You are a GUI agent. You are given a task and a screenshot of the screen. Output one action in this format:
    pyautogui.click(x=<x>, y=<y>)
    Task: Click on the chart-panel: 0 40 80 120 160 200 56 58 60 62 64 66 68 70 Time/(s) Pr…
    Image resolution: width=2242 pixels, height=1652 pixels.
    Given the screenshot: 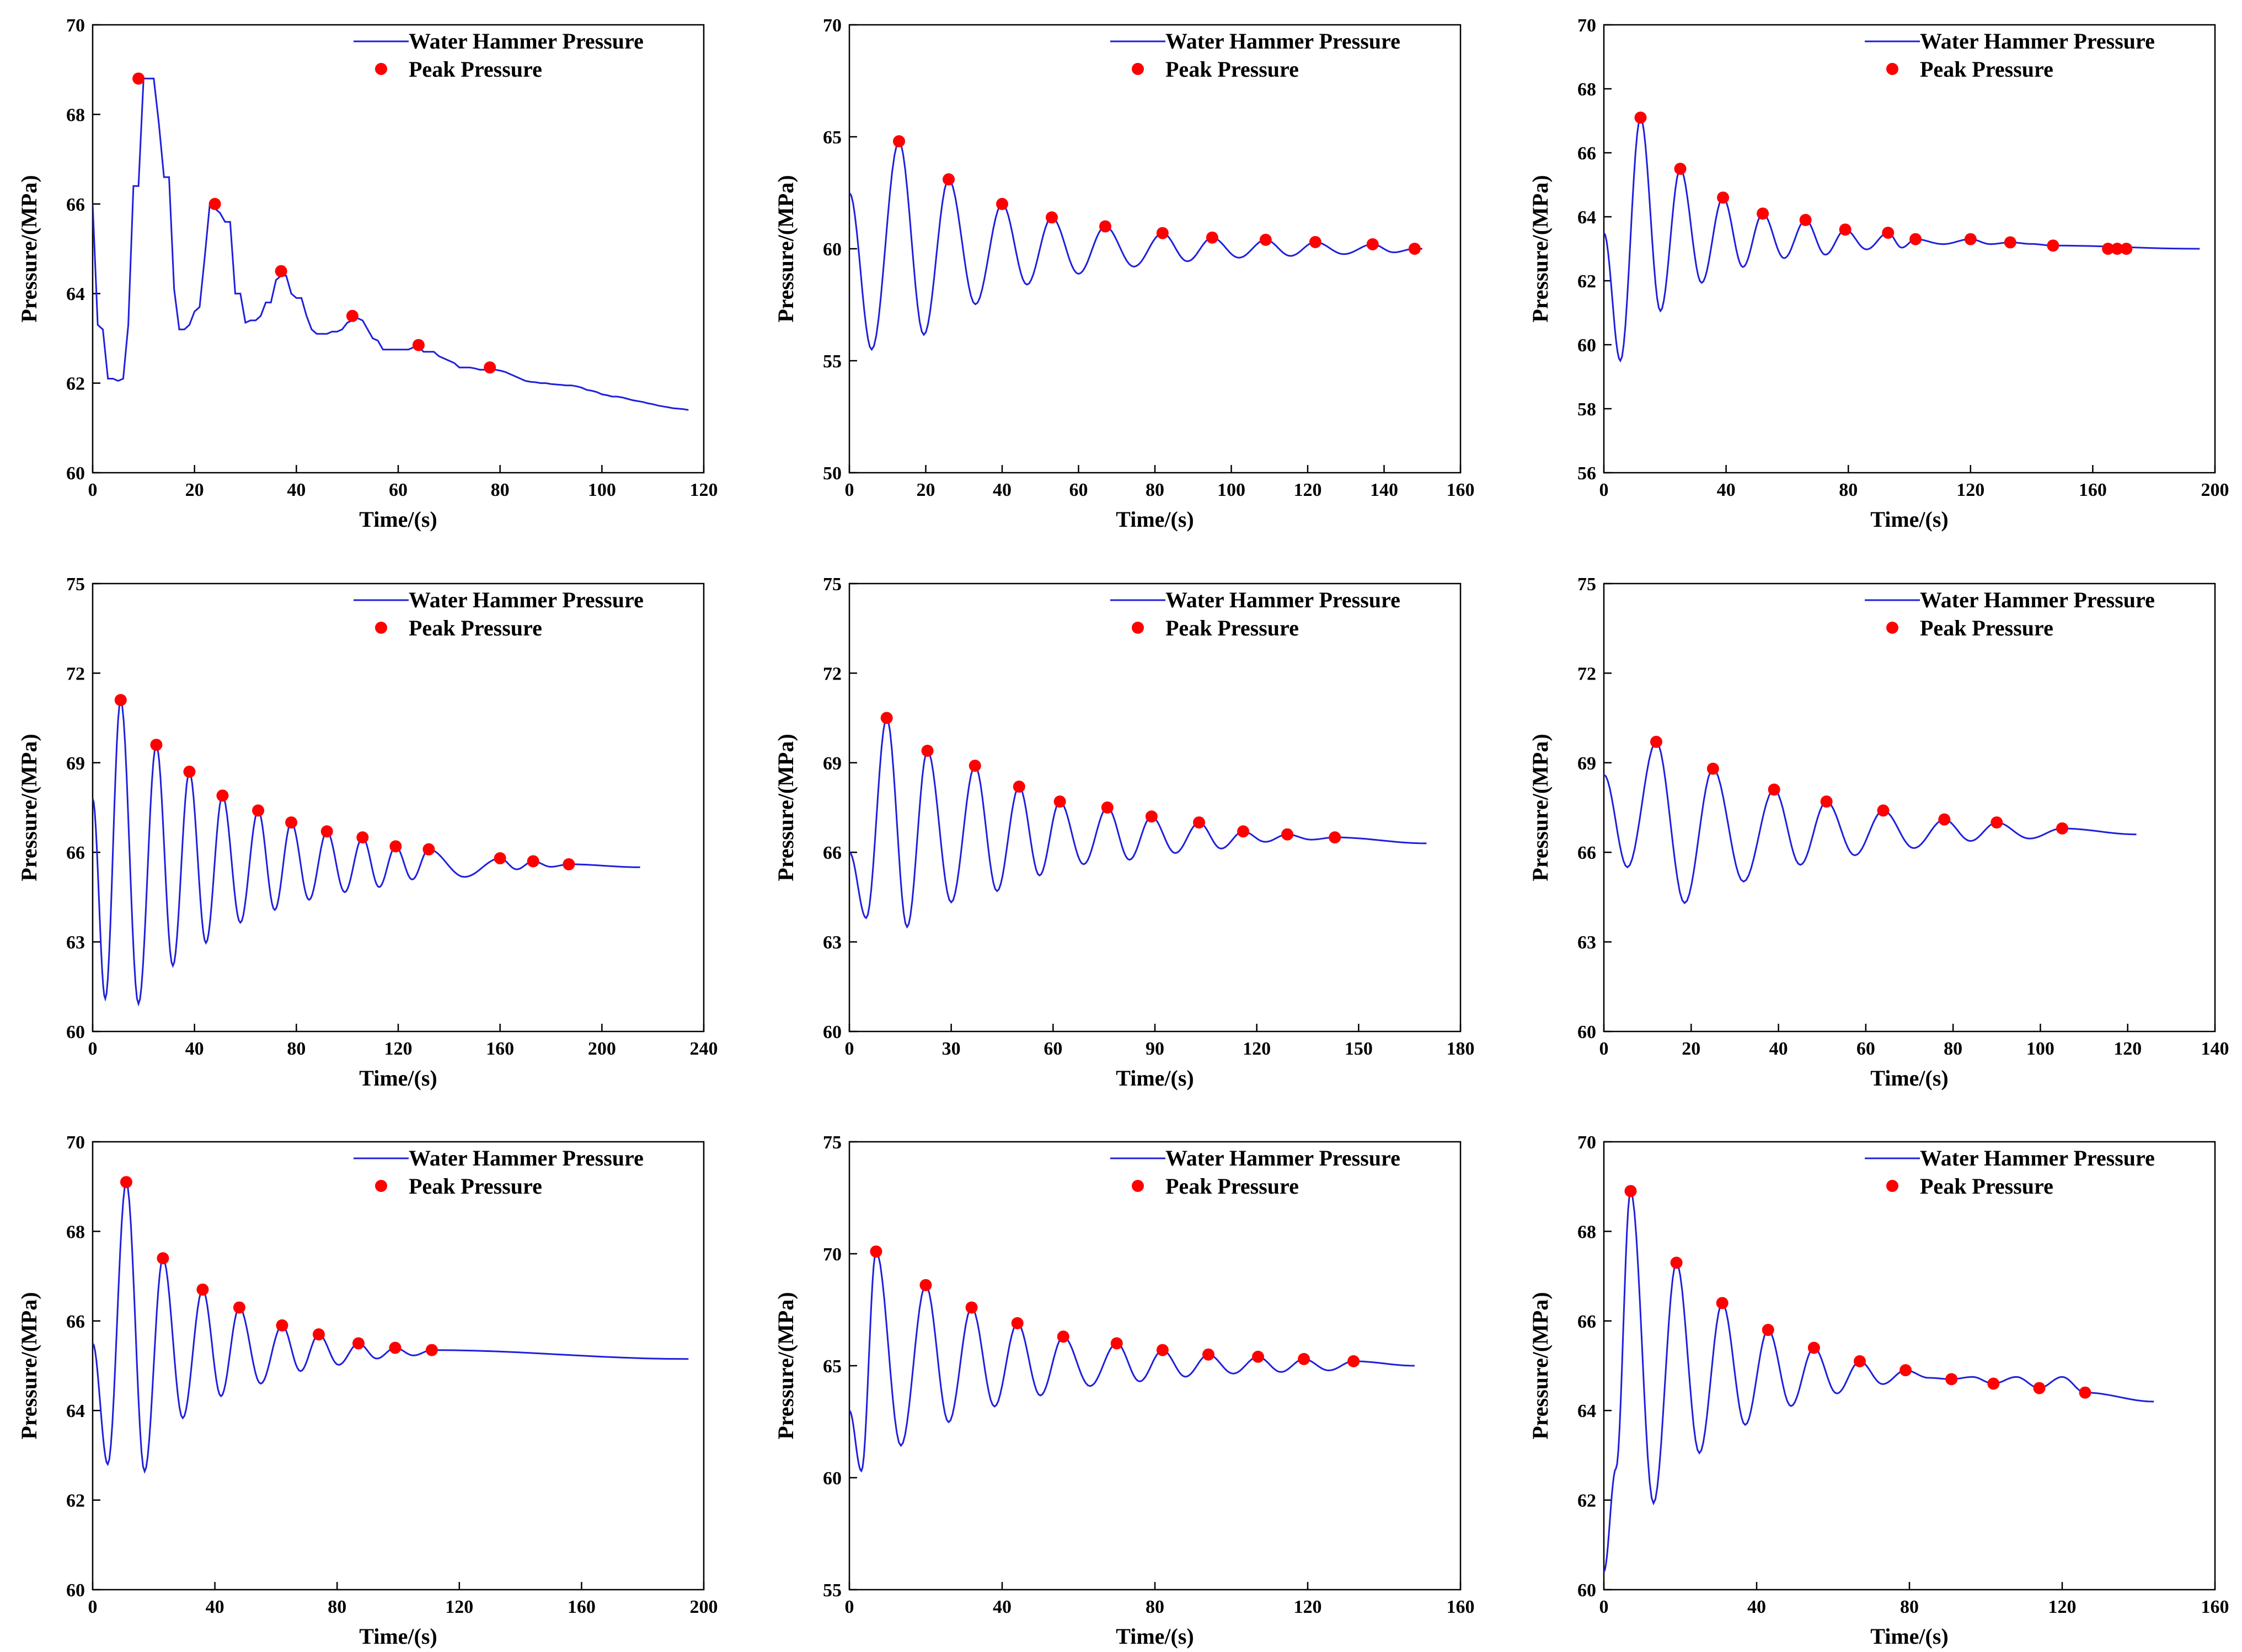 What is the action you would take?
    pyautogui.click(x=1878, y=273)
    